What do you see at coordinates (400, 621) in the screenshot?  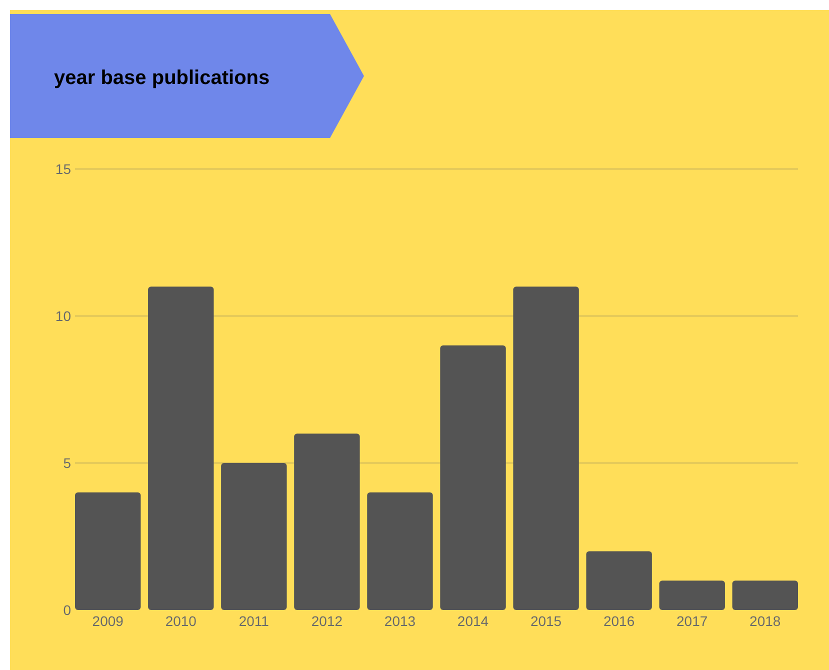 I see `x-tick-label: 2013` at bounding box center [400, 621].